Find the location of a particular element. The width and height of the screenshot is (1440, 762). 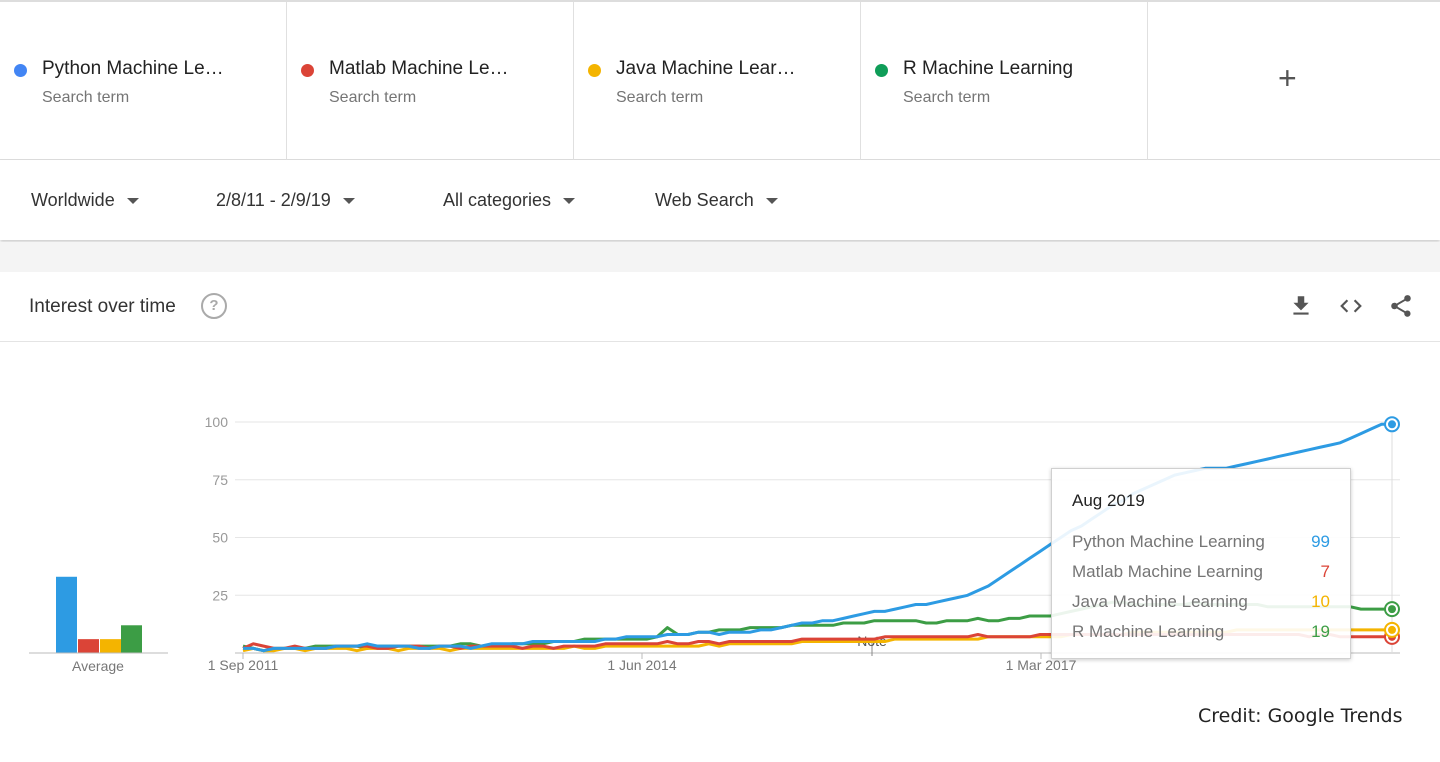

tooltip-series-value: 99 is located at coordinates (1320, 541).